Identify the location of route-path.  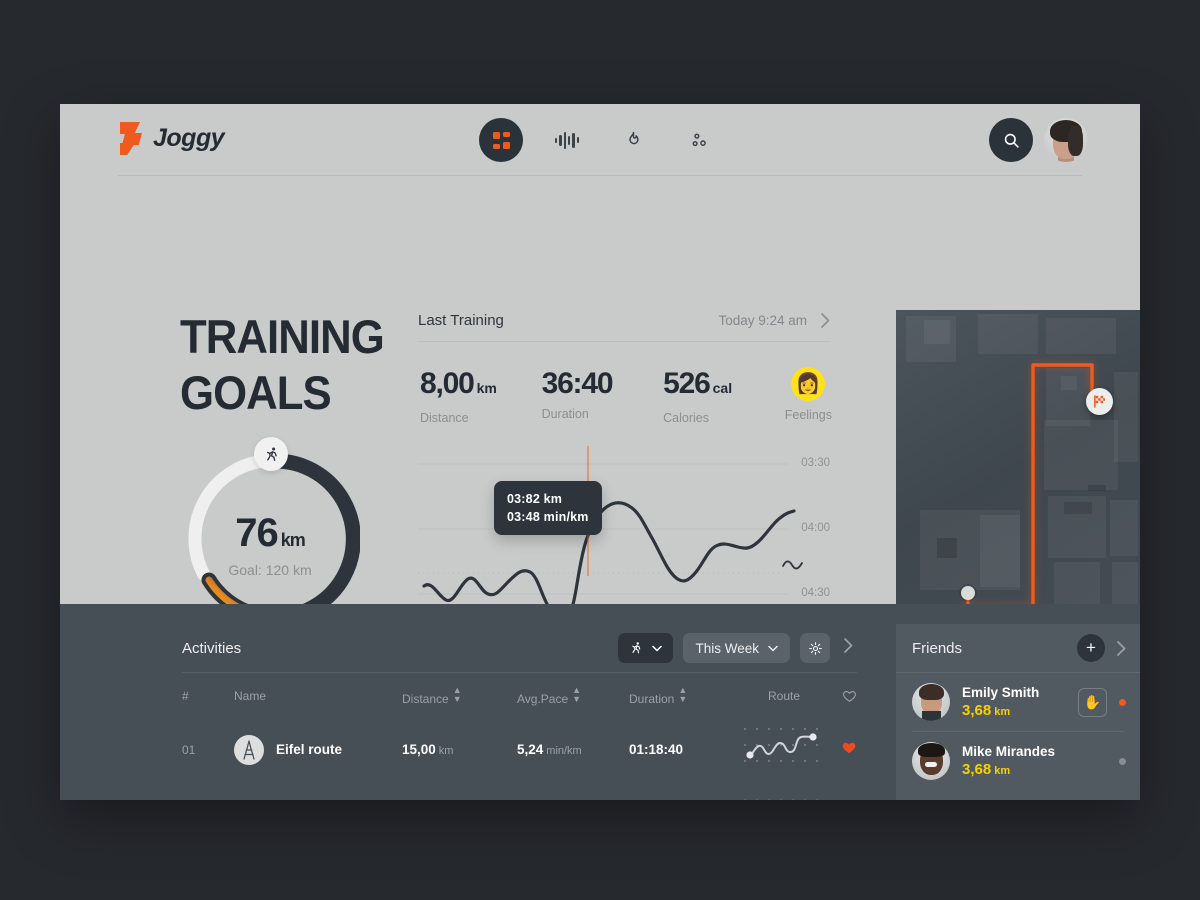
(1030, 485).